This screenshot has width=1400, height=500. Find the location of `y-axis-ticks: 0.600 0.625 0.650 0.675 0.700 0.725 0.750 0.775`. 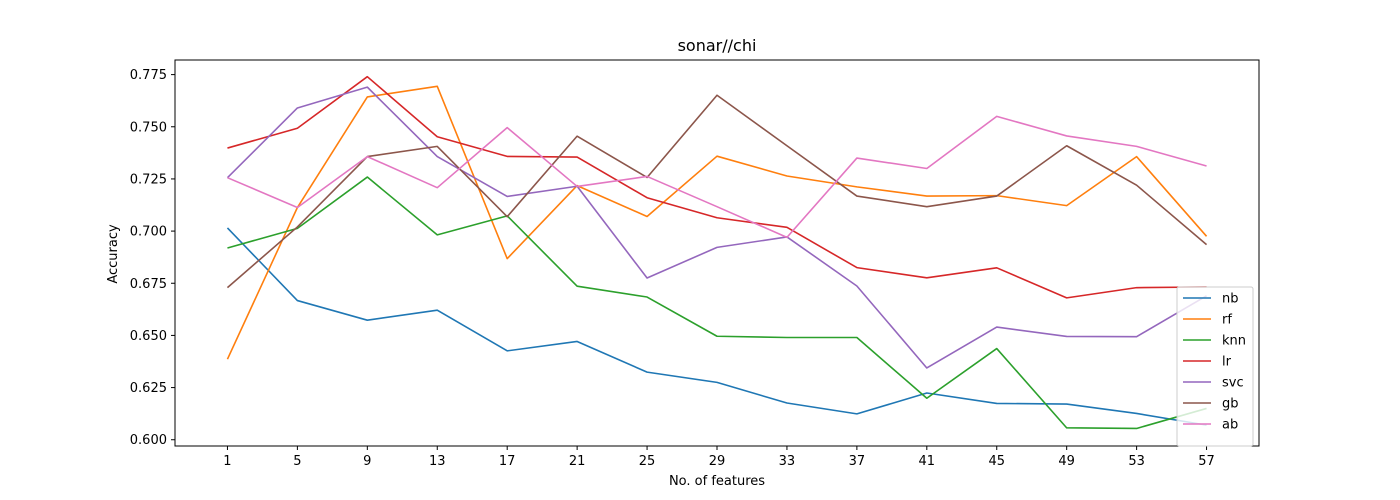

y-axis-ticks: 0.600 0.625 0.650 0.675 0.700 0.725 0.750 0.775 is located at coordinates (152, 258).